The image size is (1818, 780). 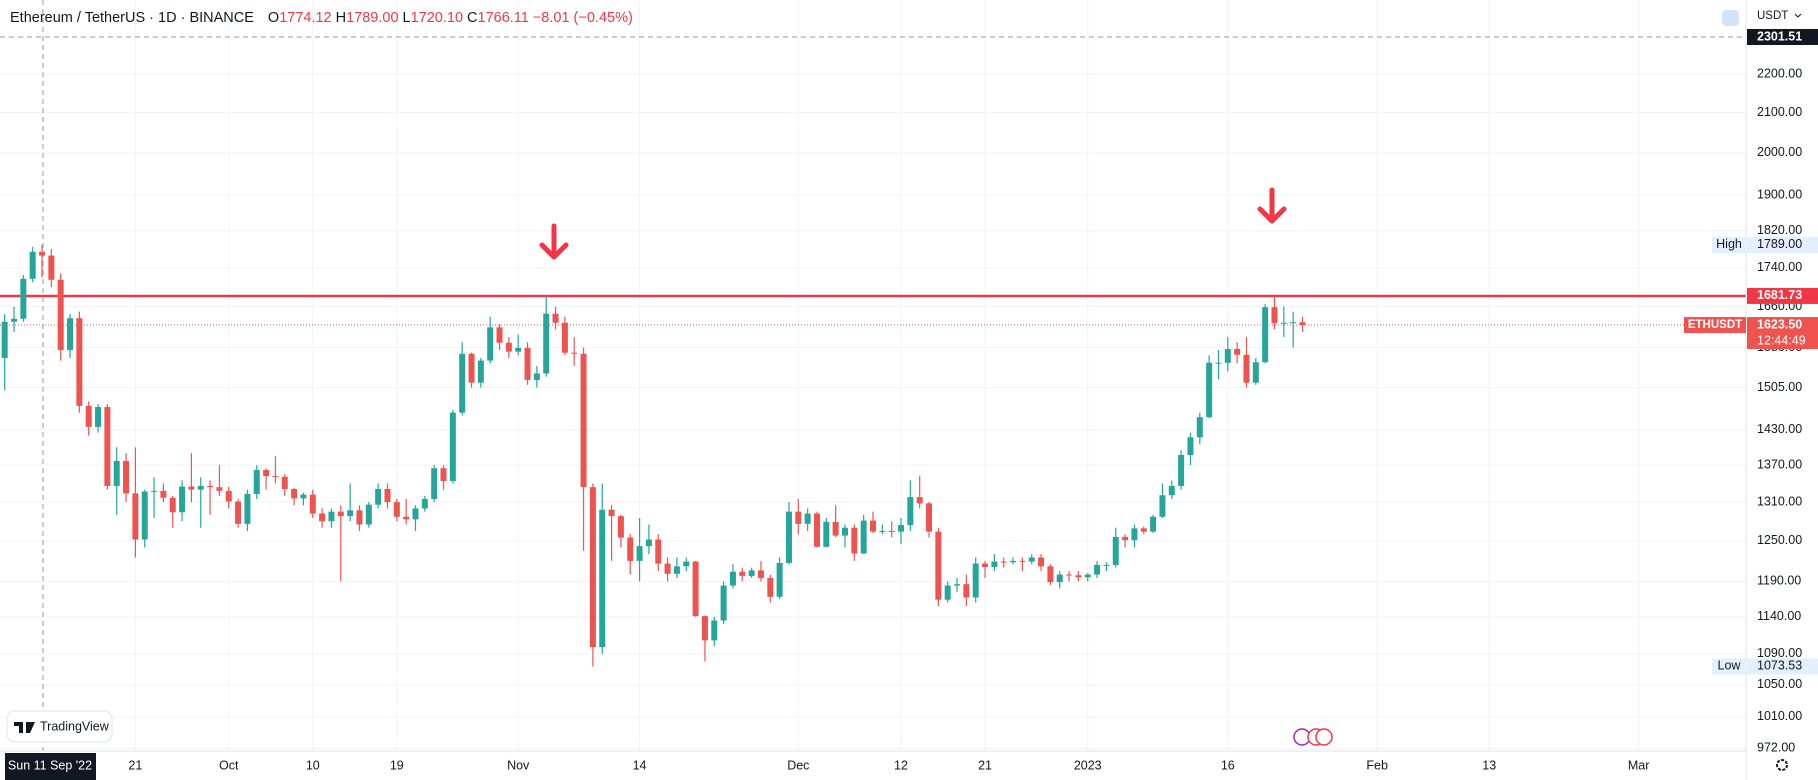 I want to click on x-tick-label: Oct, so click(x=229, y=765).